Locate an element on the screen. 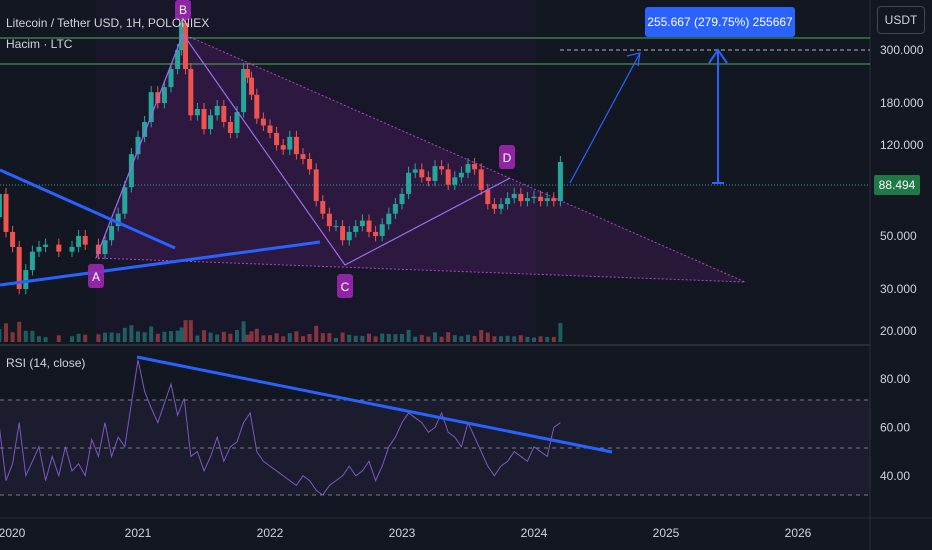  time-tick-label: 2022 is located at coordinates (270, 533).